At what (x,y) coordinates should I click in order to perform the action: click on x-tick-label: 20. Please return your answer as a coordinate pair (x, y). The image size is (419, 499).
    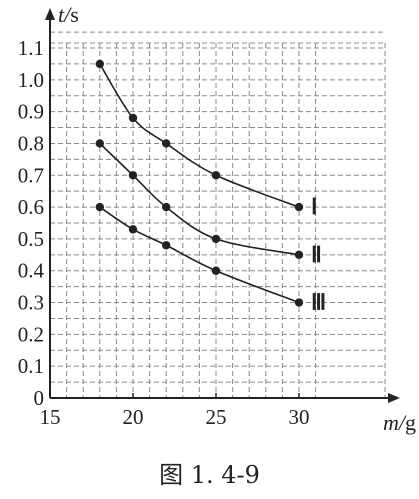
    Looking at the image, I should click on (133, 417).